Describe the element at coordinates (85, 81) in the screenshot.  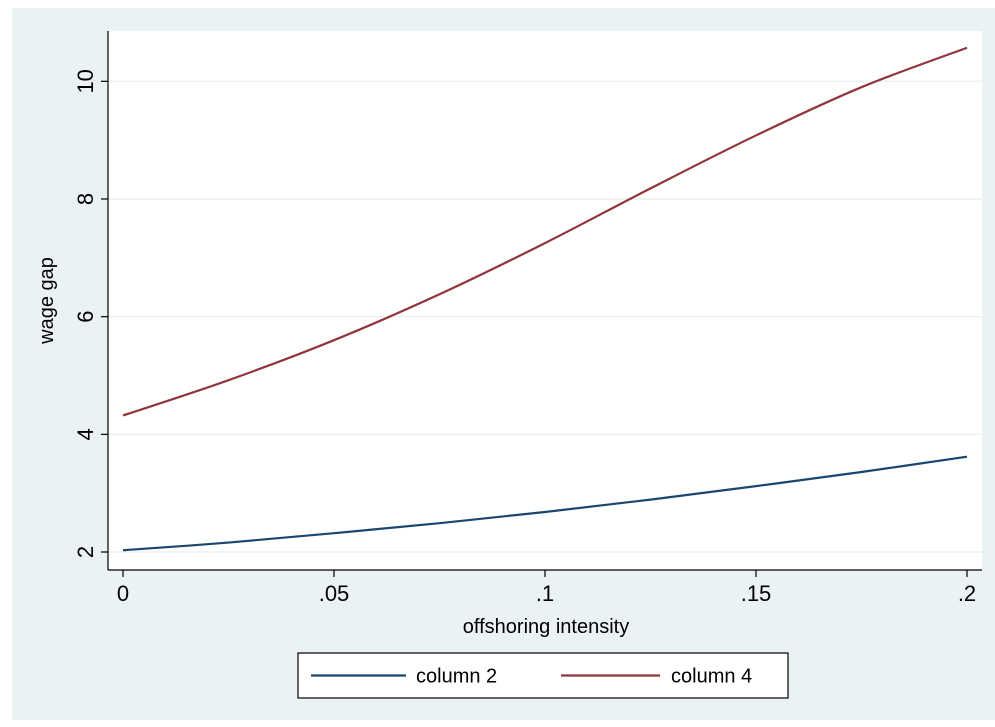
I see `y-tick-label-4: 10` at that location.